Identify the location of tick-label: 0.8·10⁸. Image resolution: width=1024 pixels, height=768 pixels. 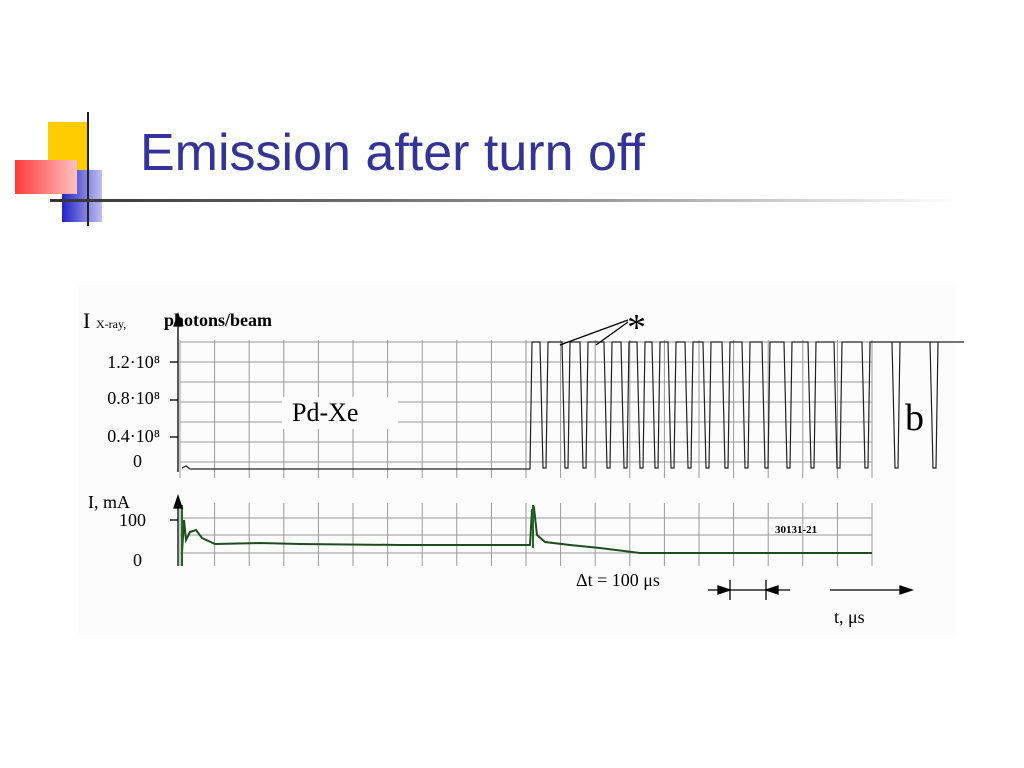
(133, 398).